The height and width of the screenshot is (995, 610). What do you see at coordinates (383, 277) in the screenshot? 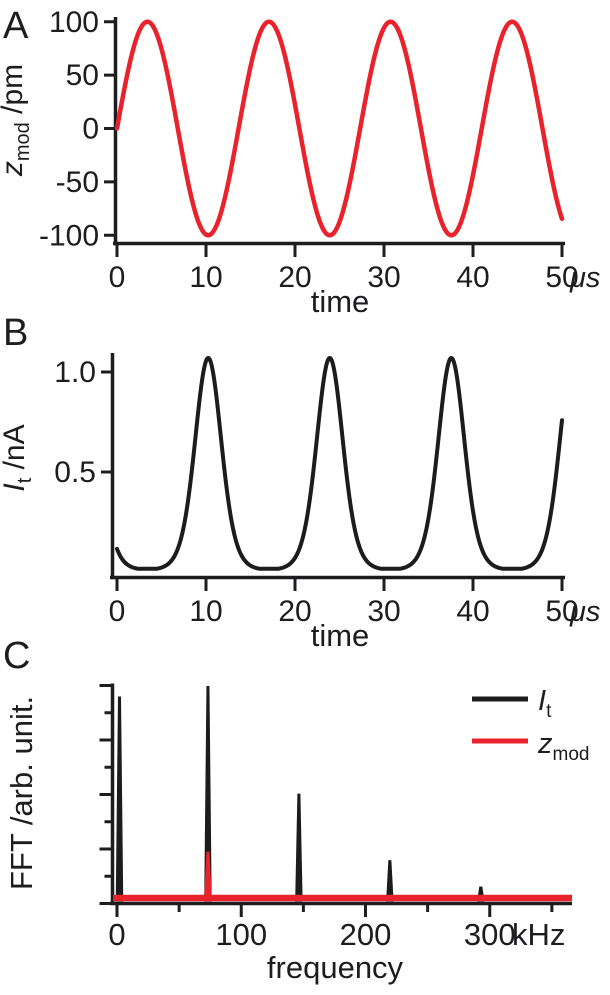
I see `a-x-tick-label: 30` at bounding box center [383, 277].